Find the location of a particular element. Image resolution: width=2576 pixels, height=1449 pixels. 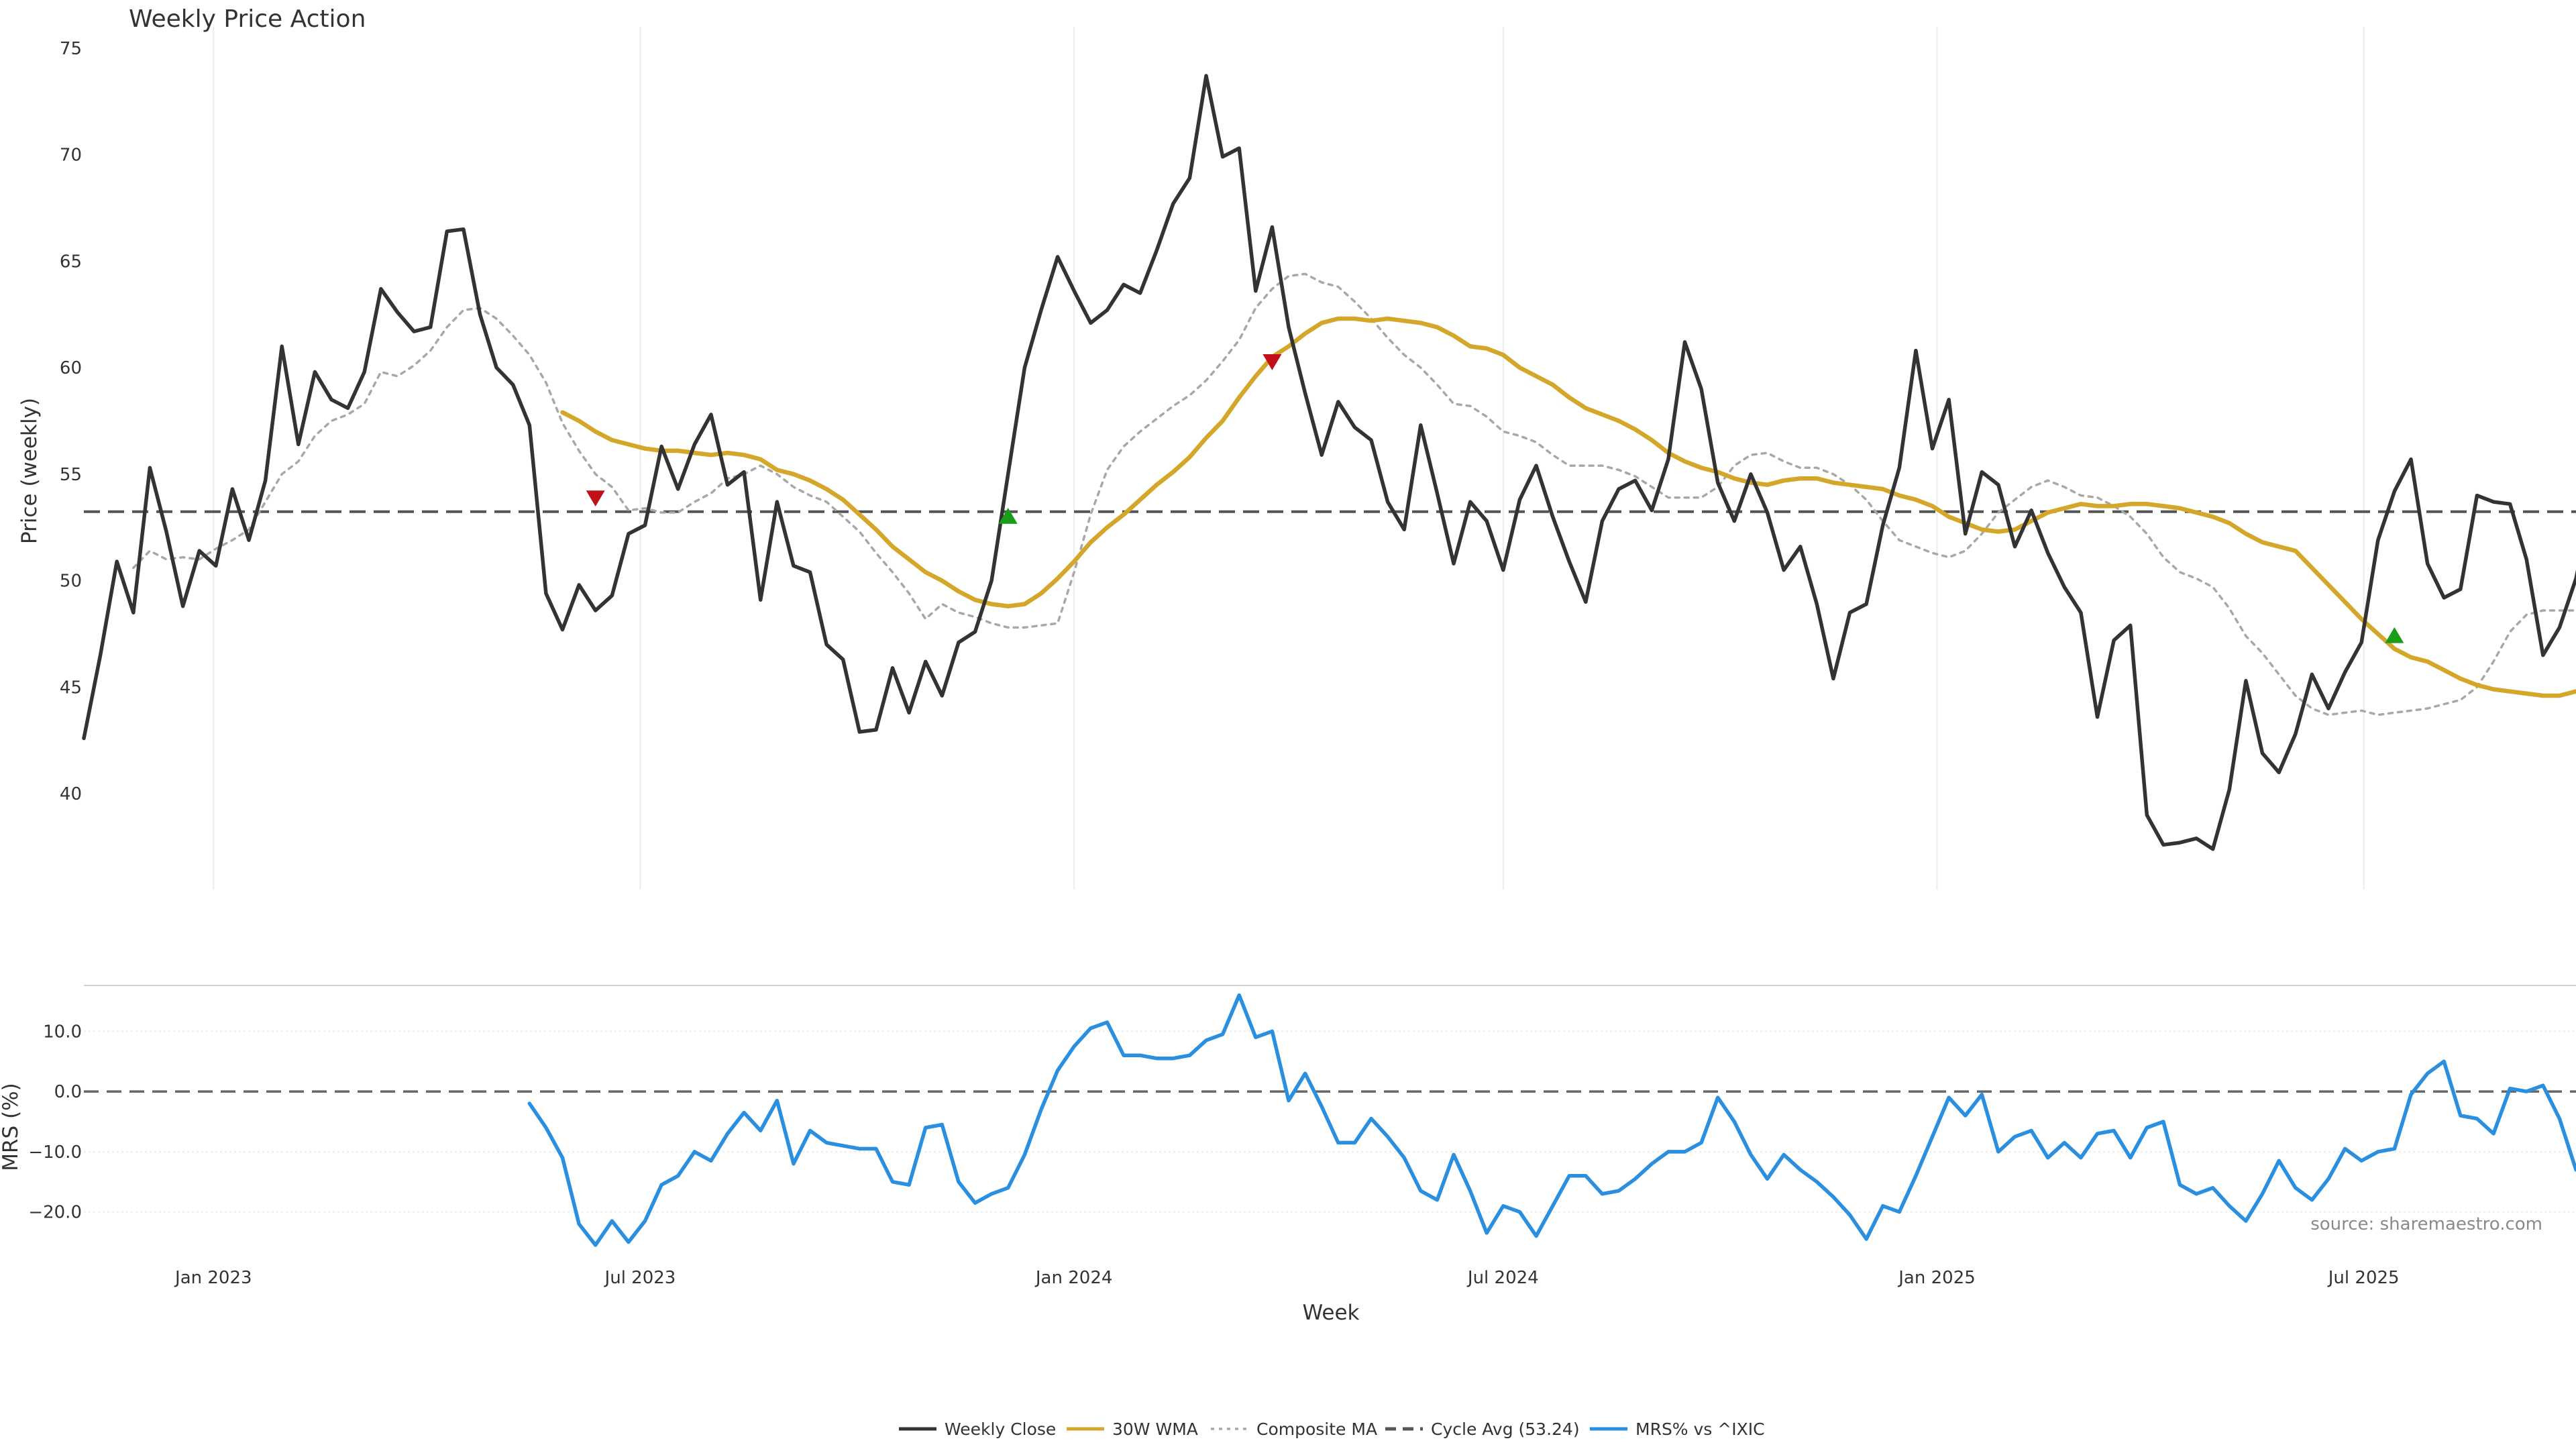

x-tick-jul-2023: Jul 2023 is located at coordinates (640, 1278).